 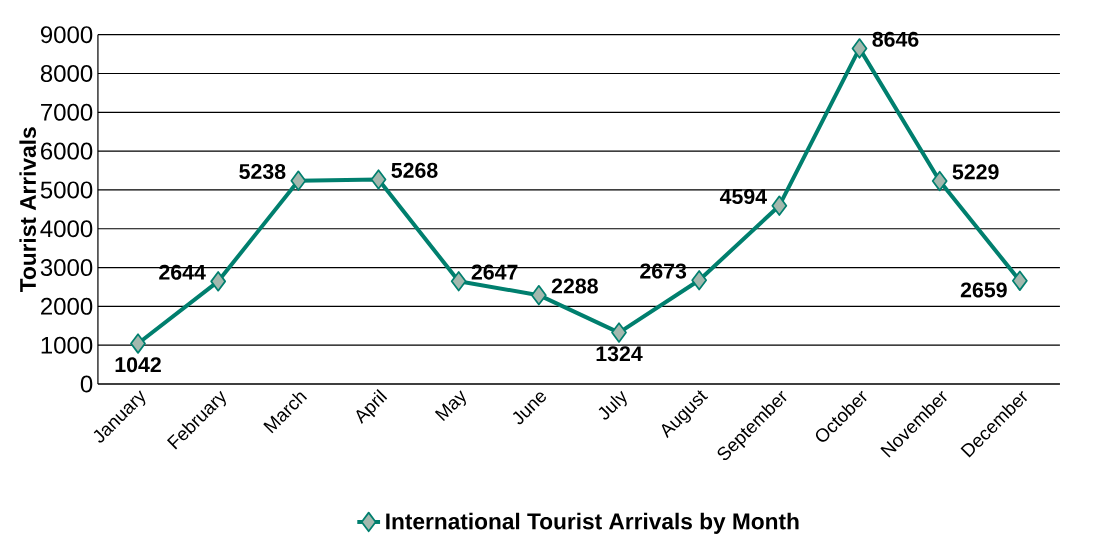 What do you see at coordinates (619, 354) in the screenshot?
I see `data-label: 1324` at bounding box center [619, 354].